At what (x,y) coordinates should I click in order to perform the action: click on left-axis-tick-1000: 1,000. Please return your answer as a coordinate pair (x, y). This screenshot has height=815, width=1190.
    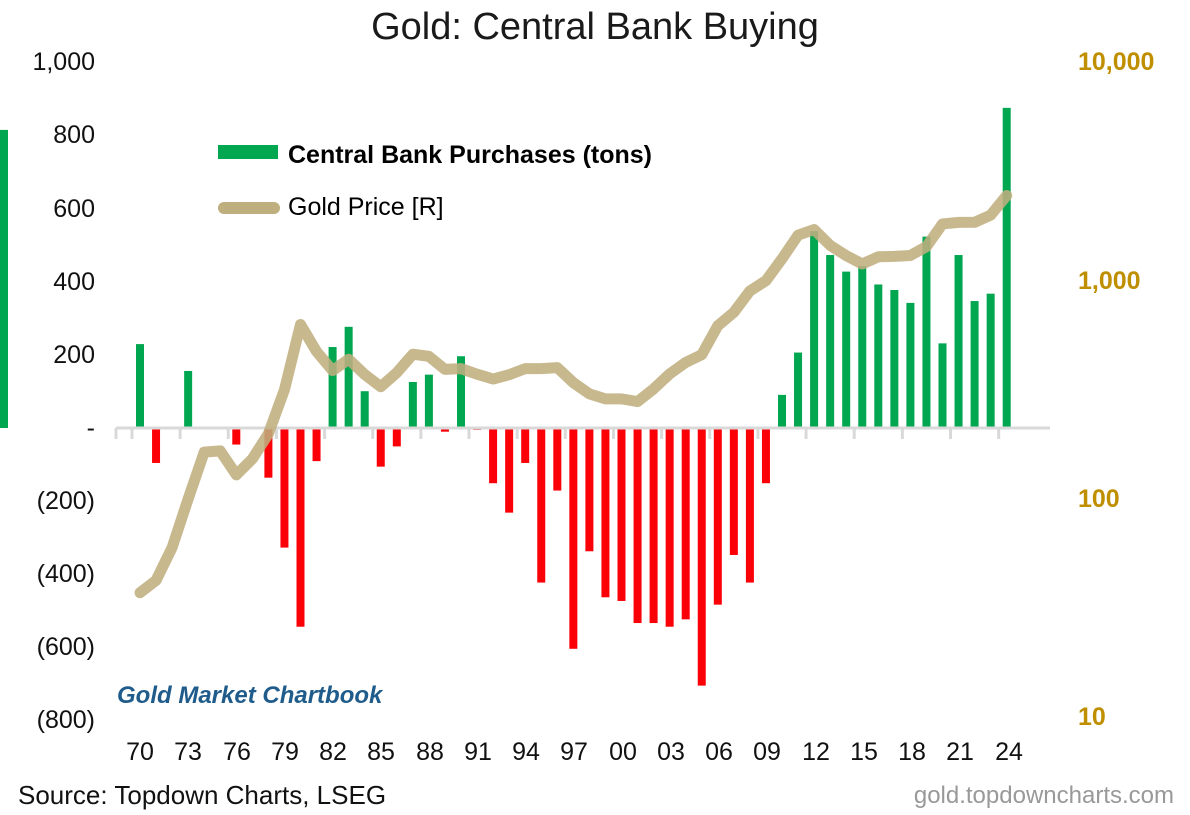
    Looking at the image, I should click on (63, 62).